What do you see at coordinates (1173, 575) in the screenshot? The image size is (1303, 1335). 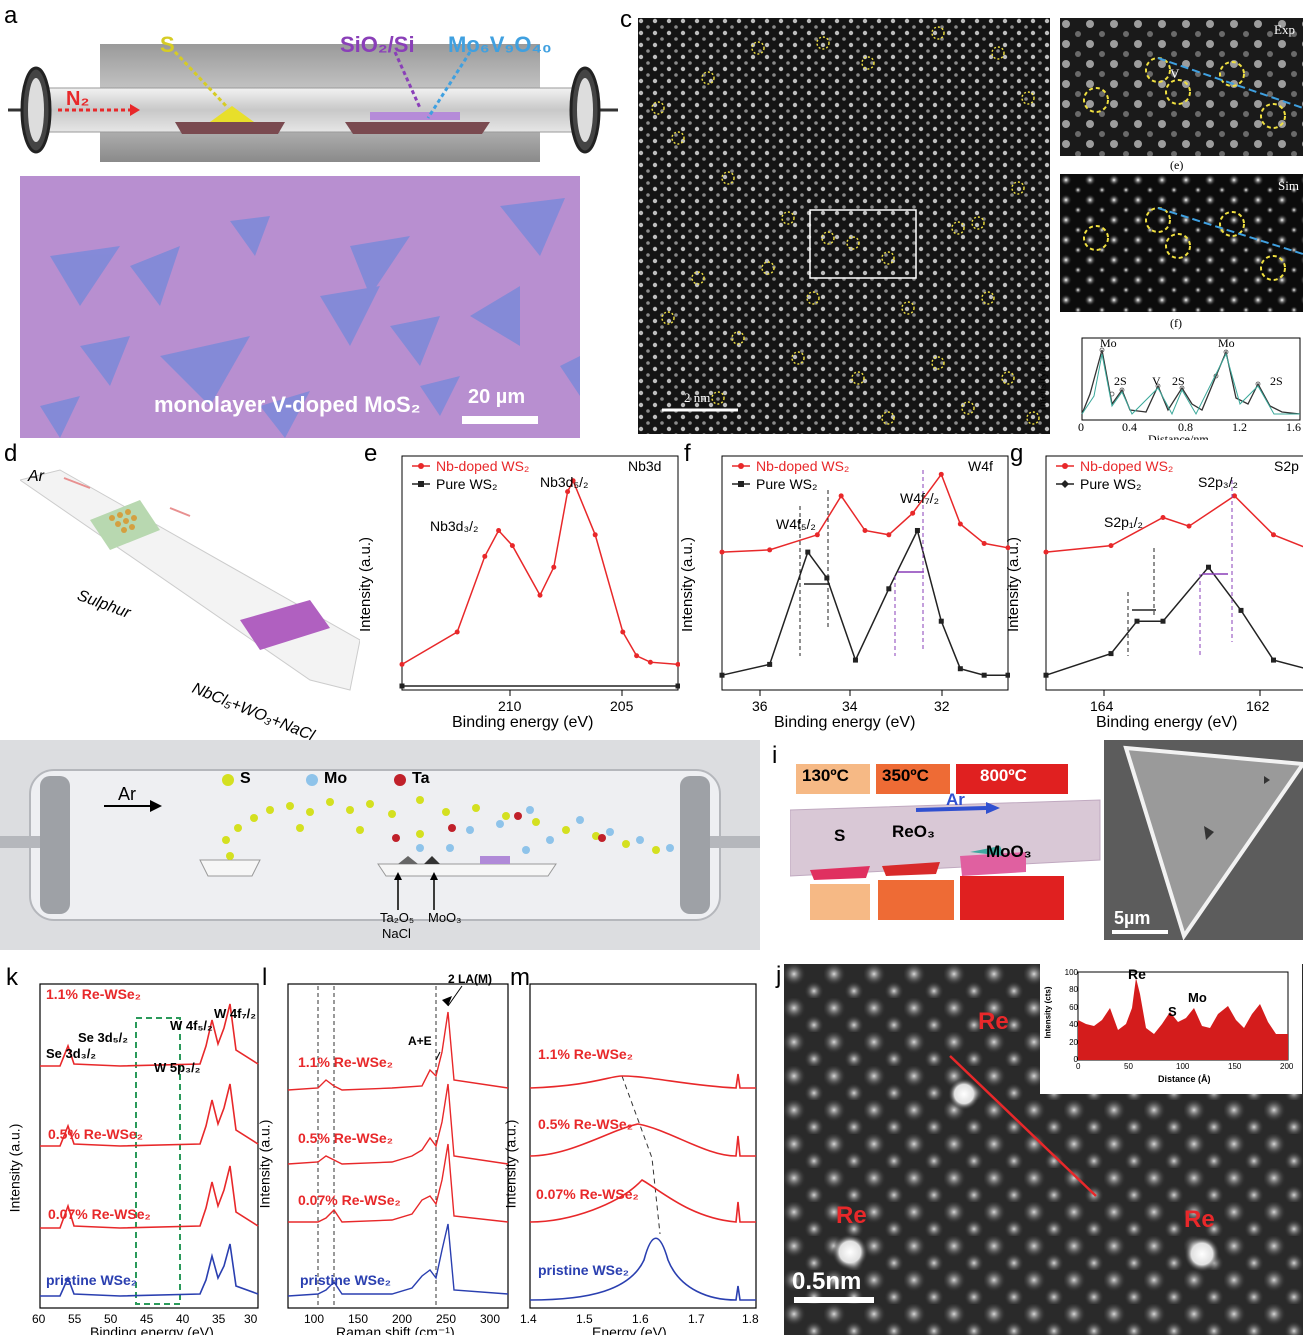 I see `panel-g-chart` at bounding box center [1173, 575].